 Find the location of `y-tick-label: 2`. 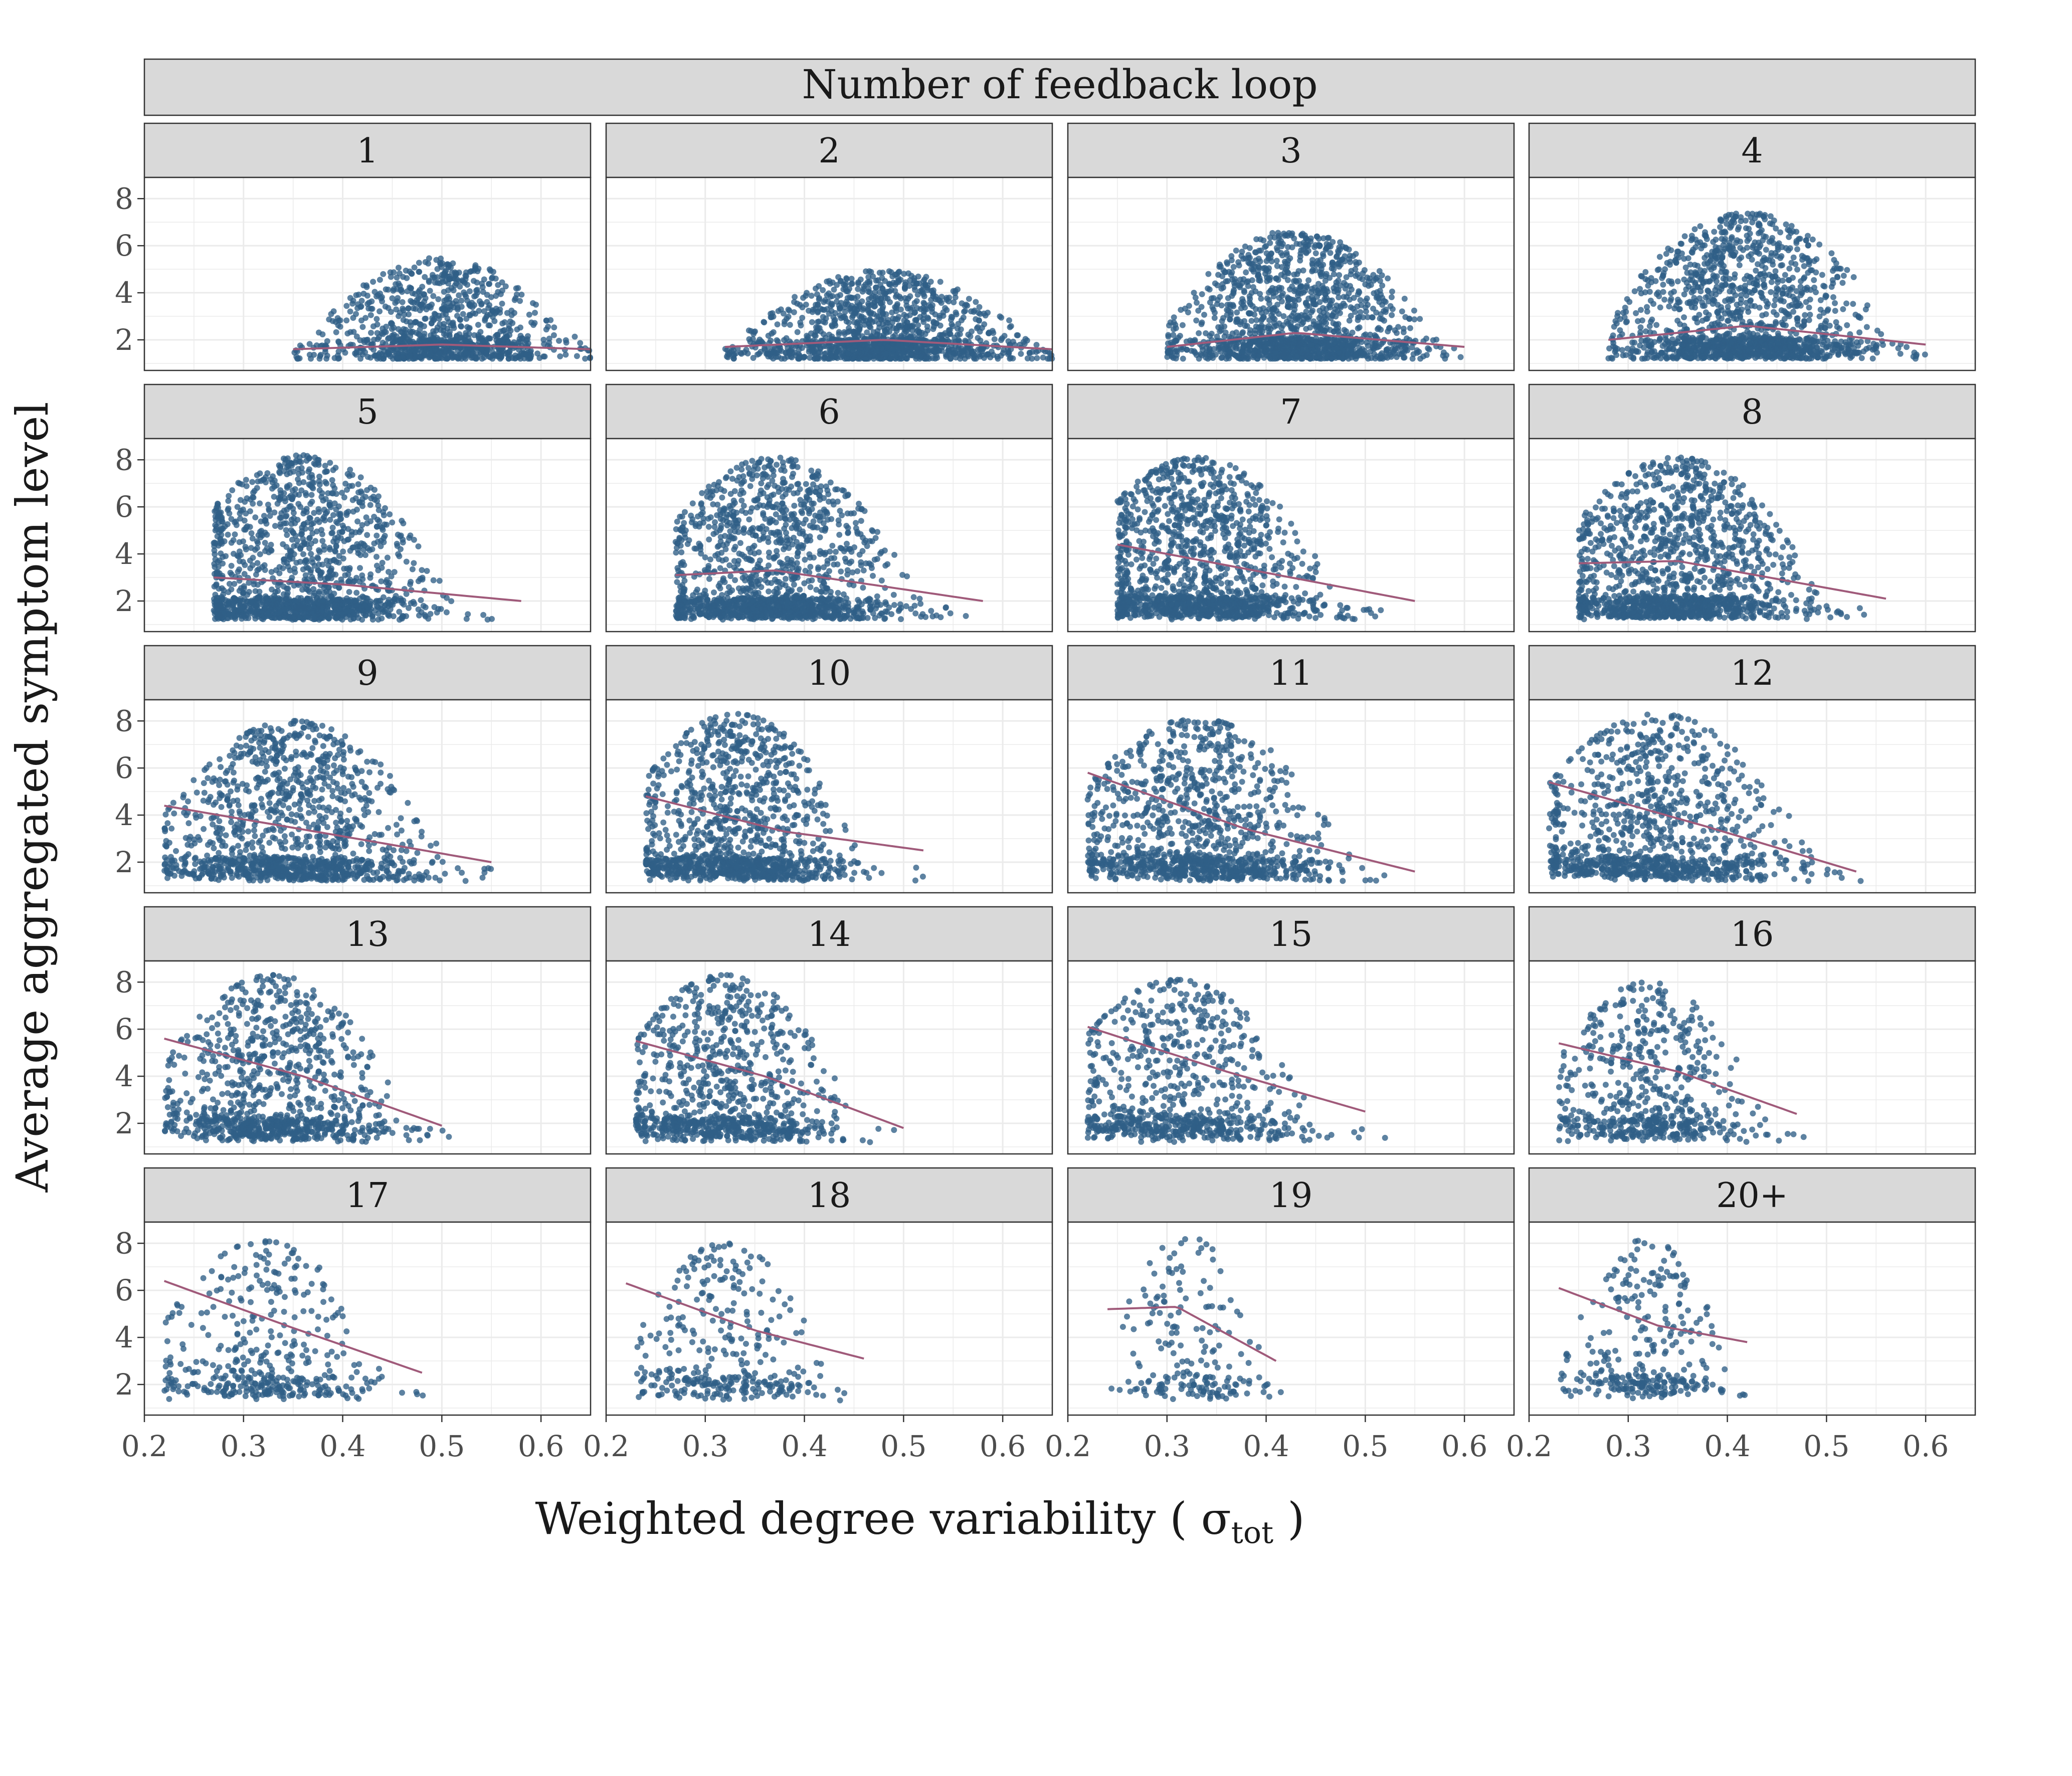

y-tick-label: 2 is located at coordinates (124, 340).